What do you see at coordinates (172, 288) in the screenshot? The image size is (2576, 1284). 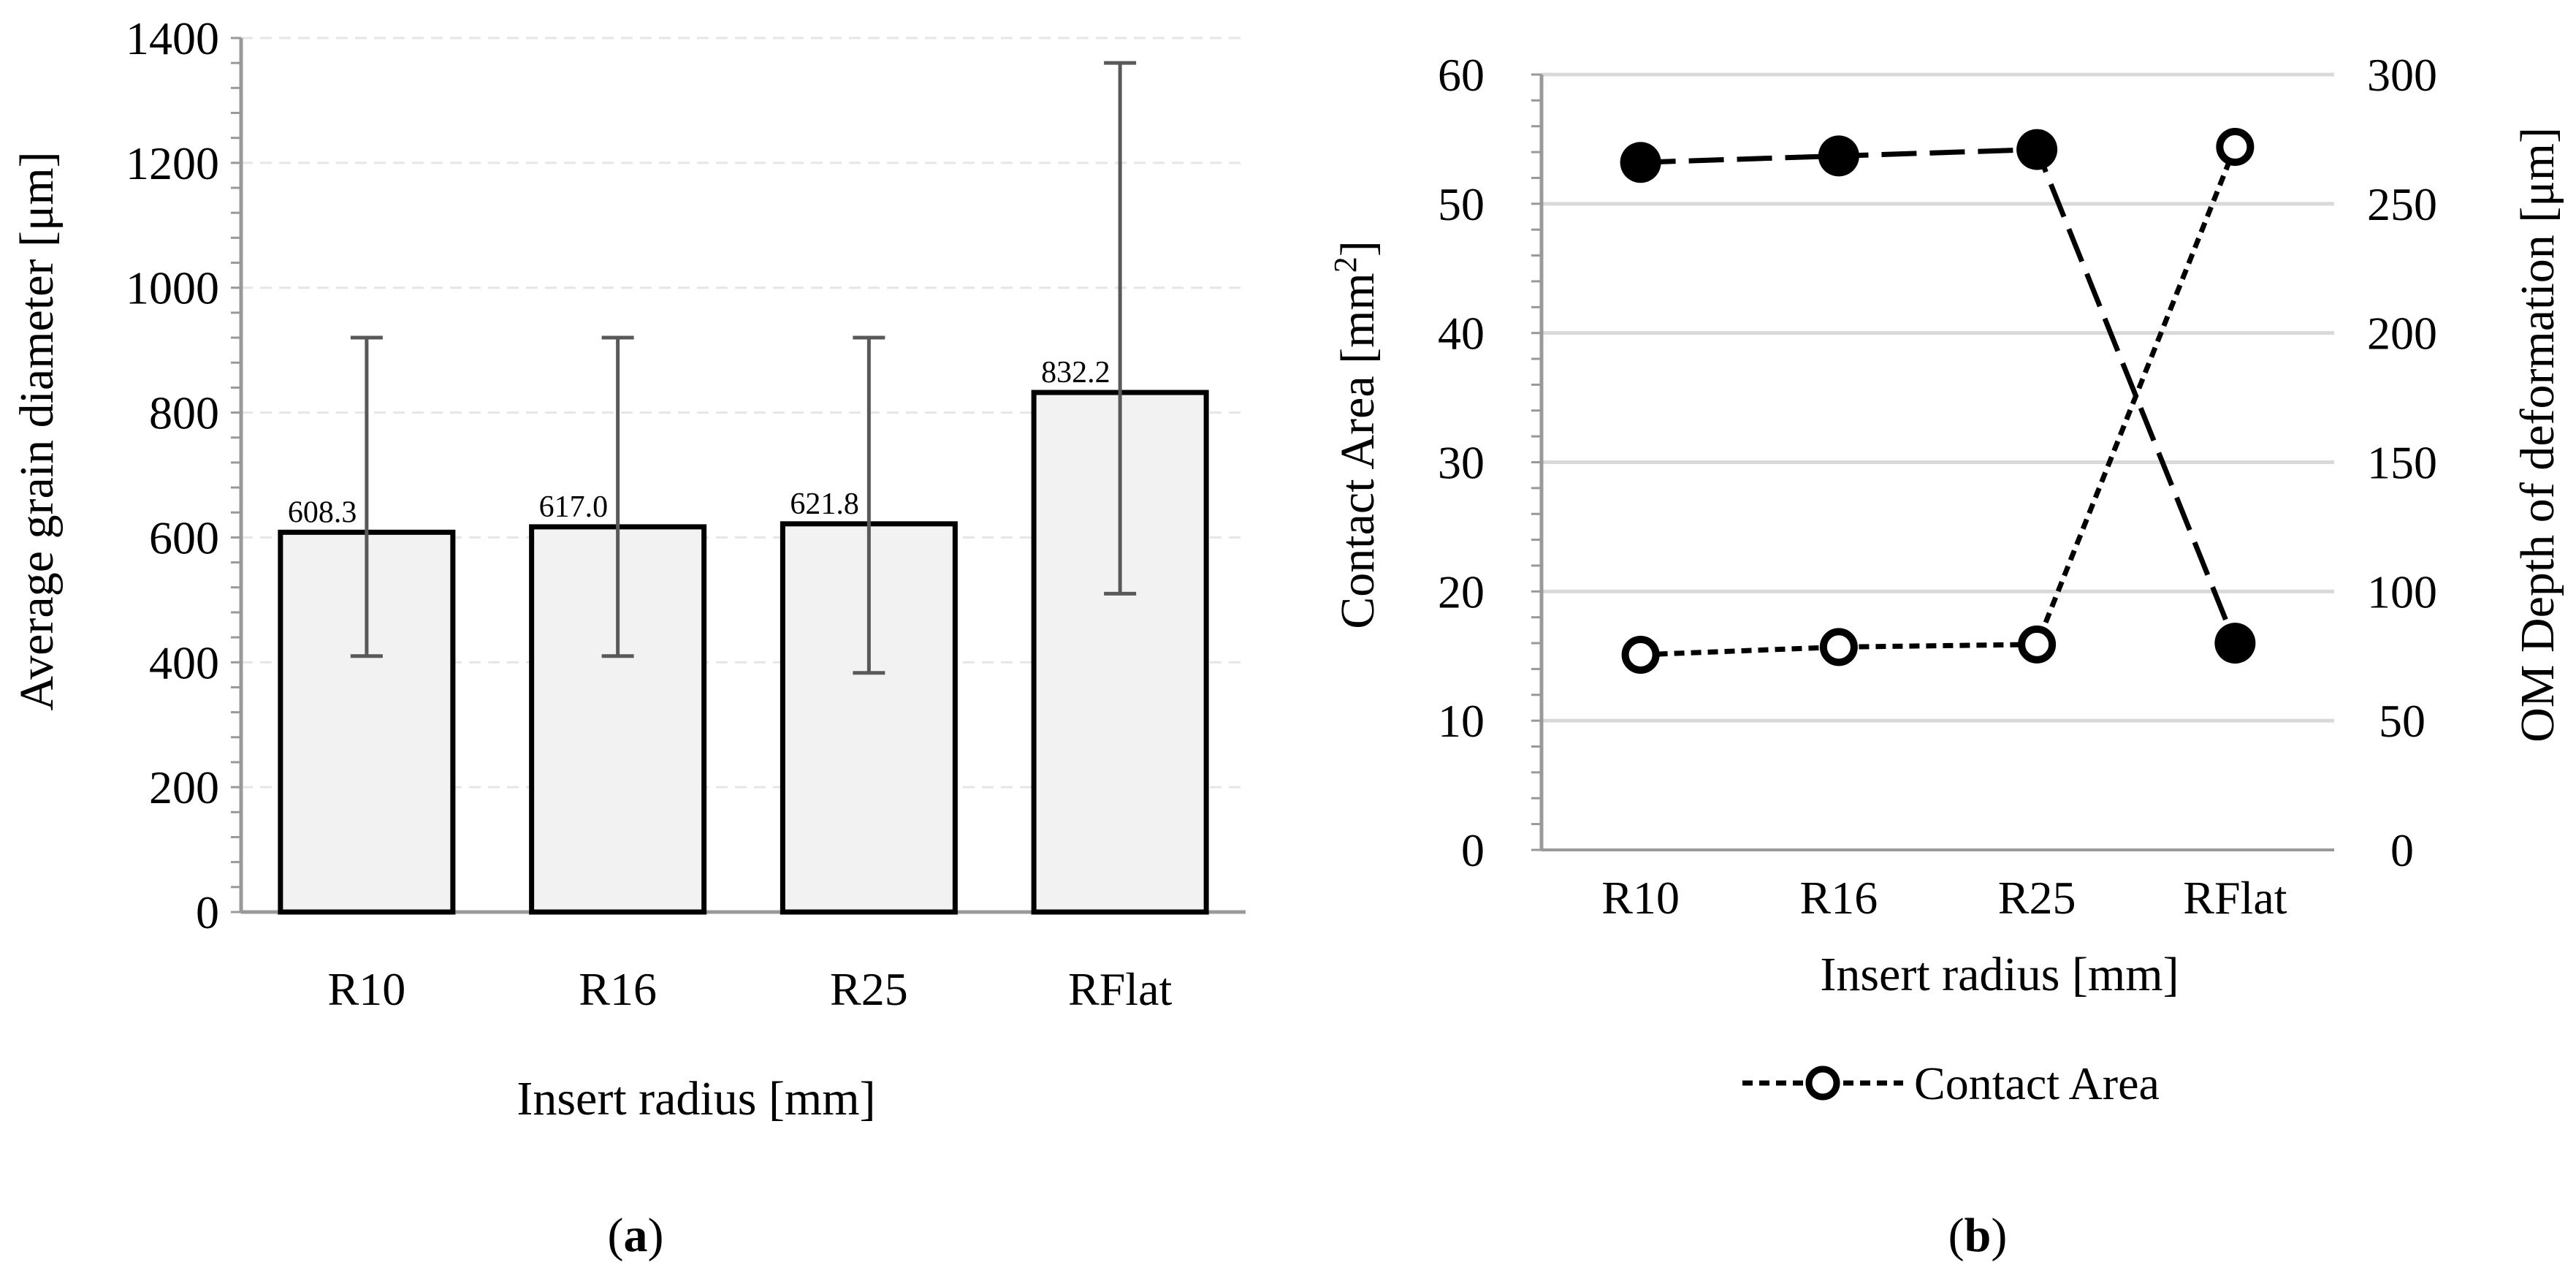 I see `a-y-tick-label: 1000` at bounding box center [172, 288].